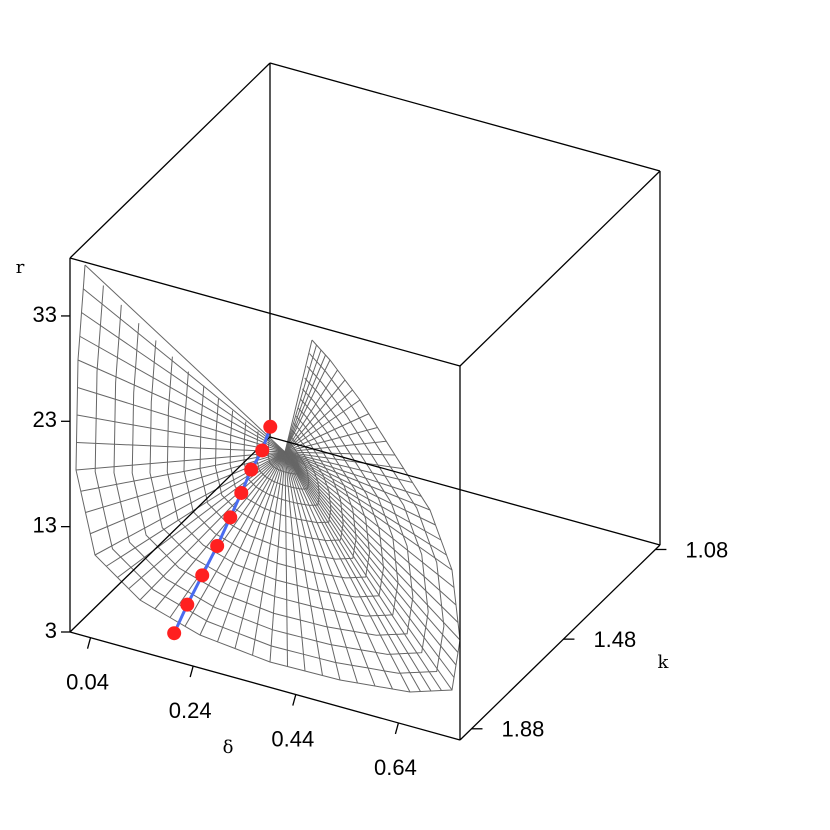  What do you see at coordinates (664, 662) in the screenshot?
I see `y-axis-label: k` at bounding box center [664, 662].